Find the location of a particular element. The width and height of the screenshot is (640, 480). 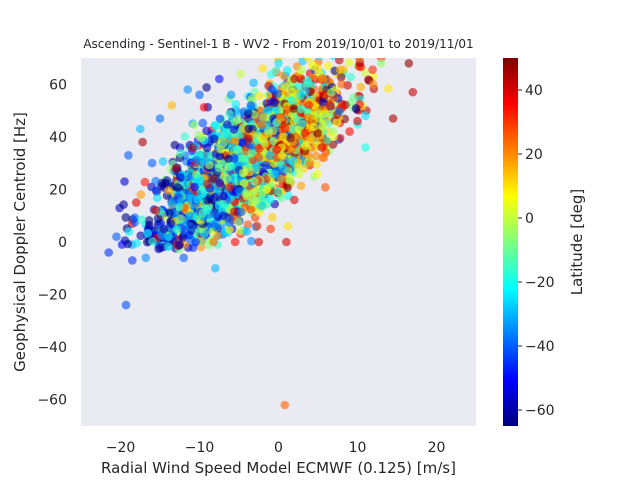

colorbar-tick-label: 40 is located at coordinates (534, 91).